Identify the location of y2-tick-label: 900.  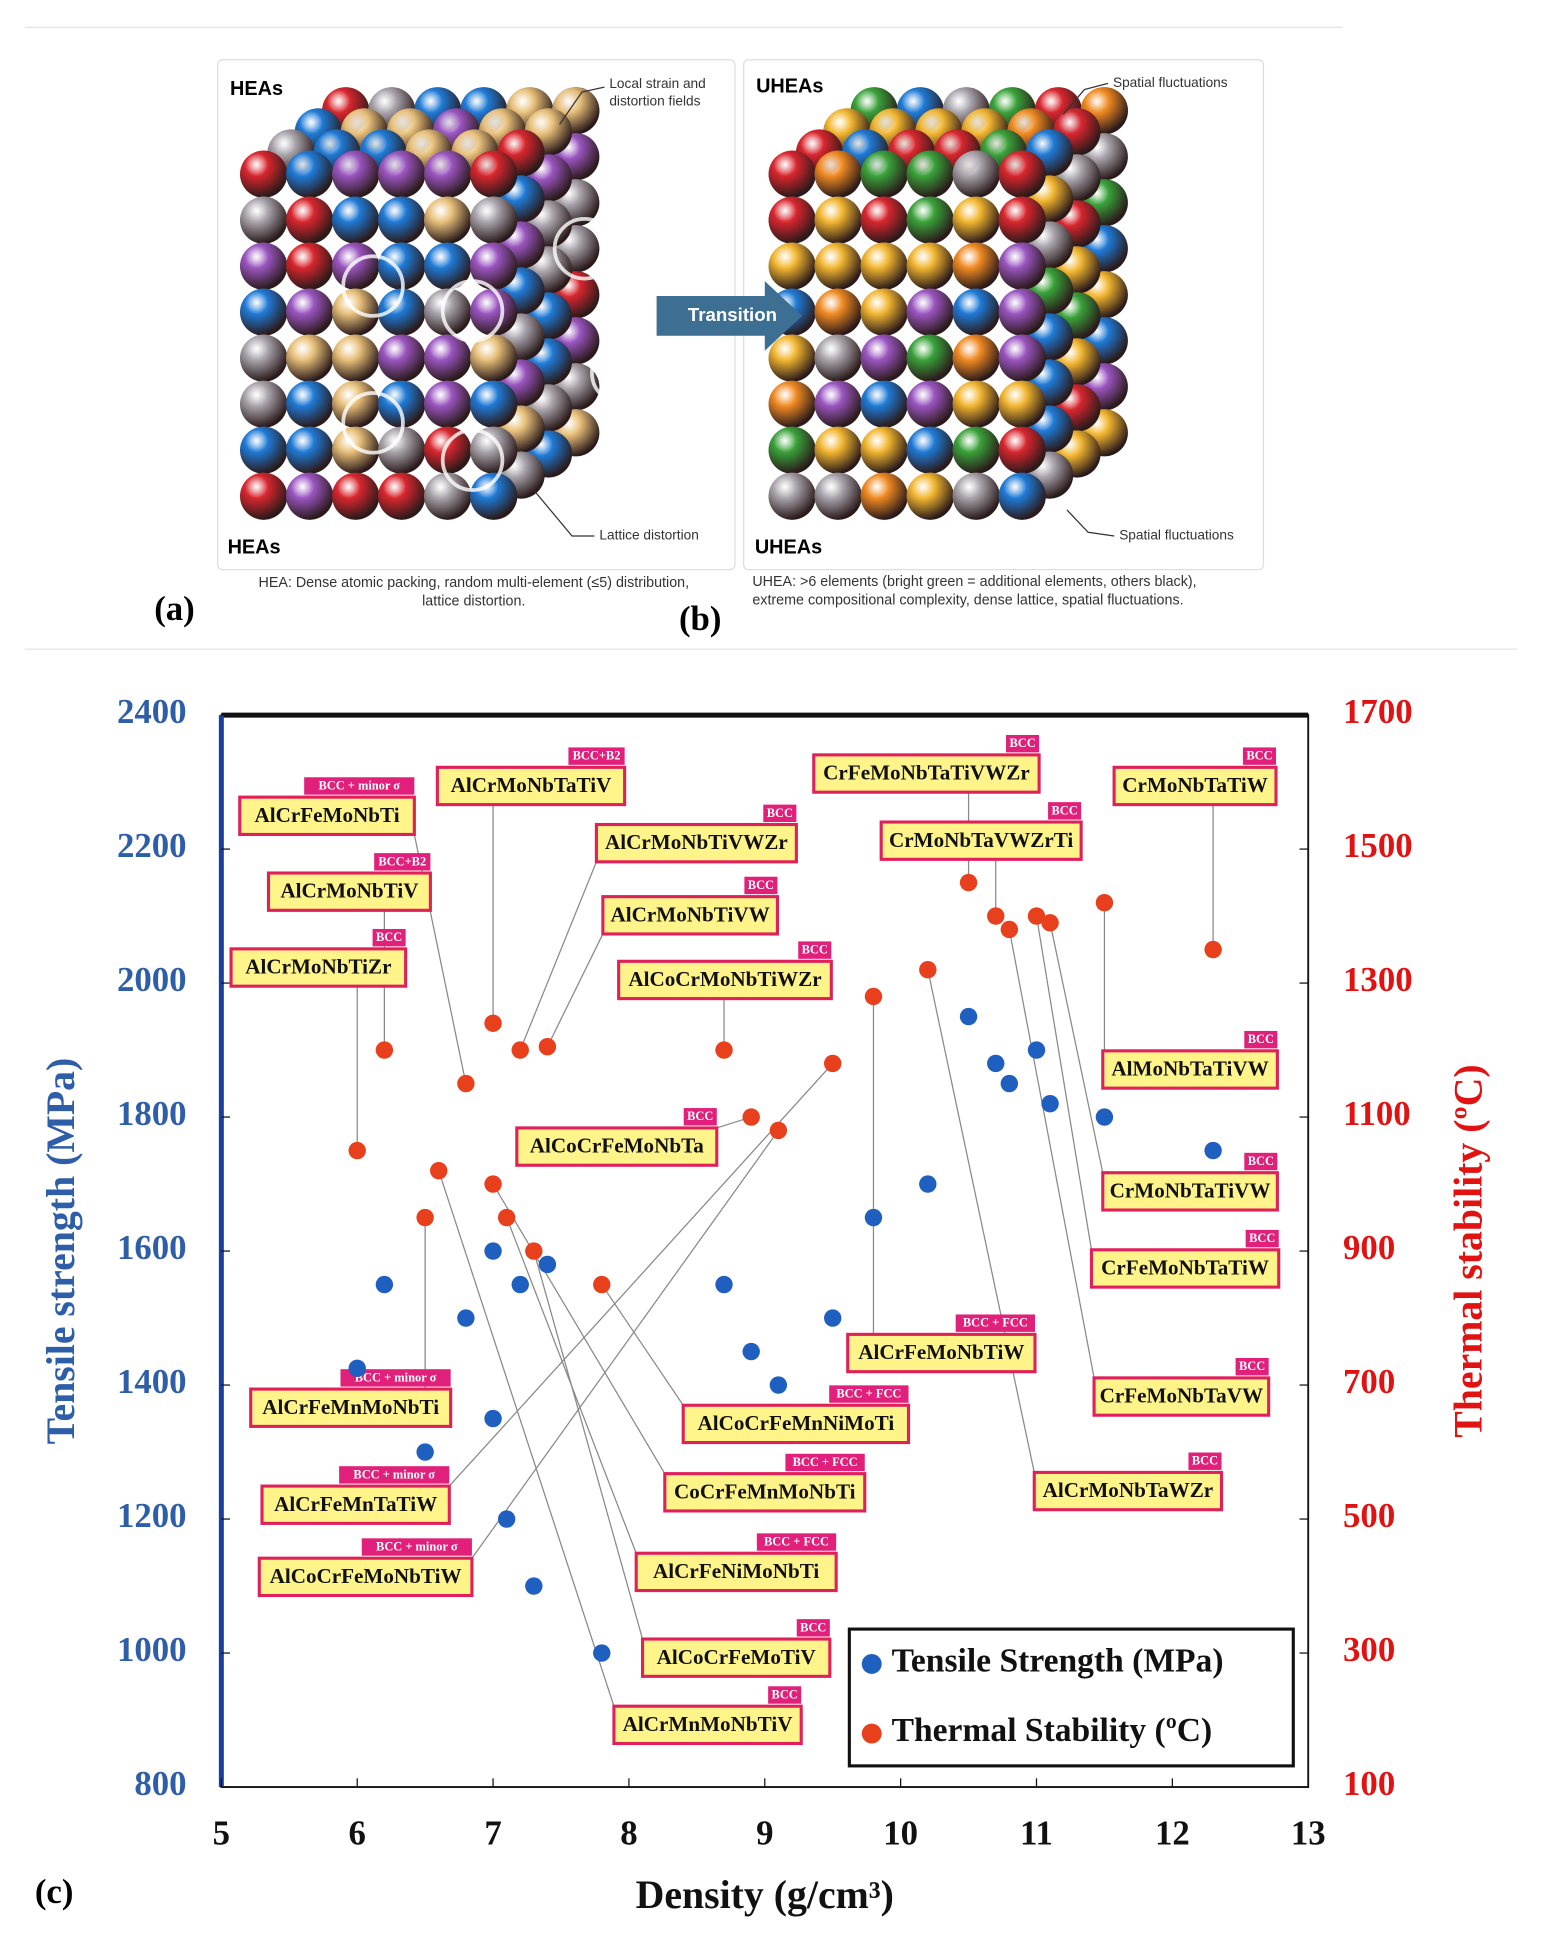
(1369, 1247).